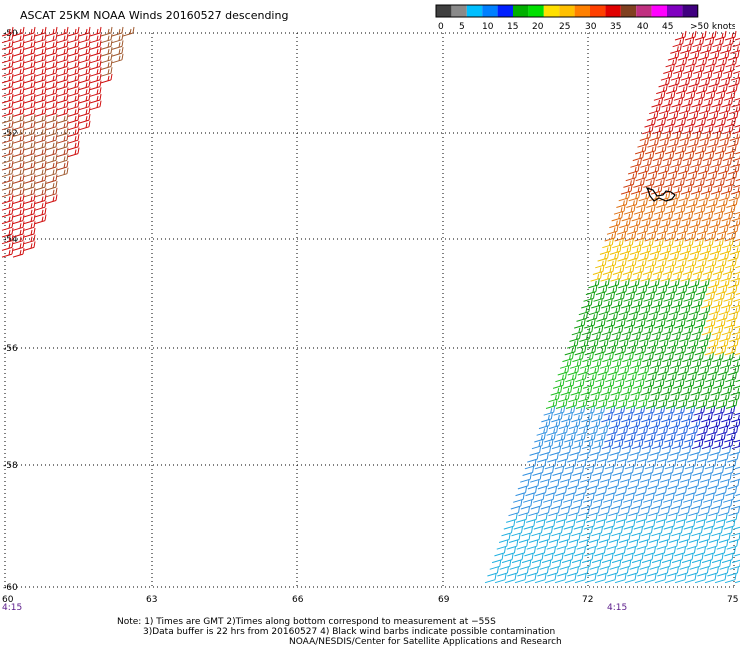 This screenshot has width=740, height=650. What do you see at coordinates (732, 600) in the screenshot?
I see `lon-label: 75` at bounding box center [732, 600].